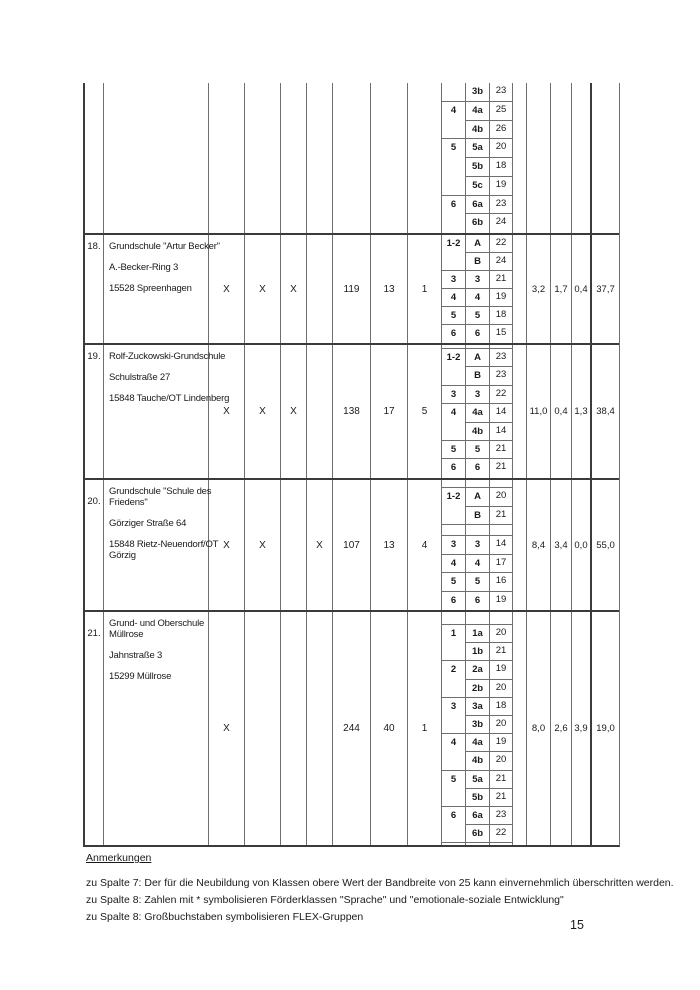  I want to click on size-column: 23 23 22 14 14 21 21, so click(501, 411).